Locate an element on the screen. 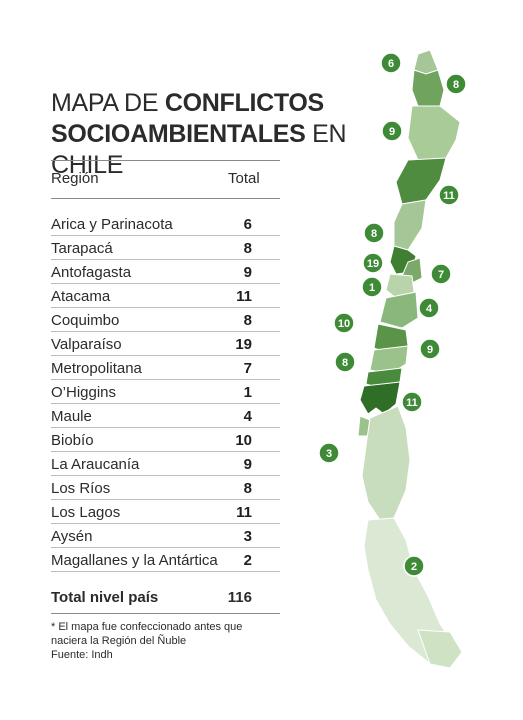  region-name: Los Lagos is located at coordinates (86, 512).